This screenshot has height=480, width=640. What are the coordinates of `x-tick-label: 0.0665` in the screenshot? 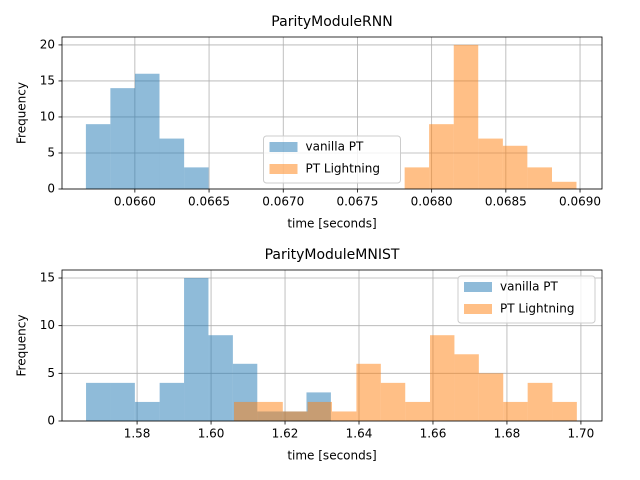 It's located at (209, 202).